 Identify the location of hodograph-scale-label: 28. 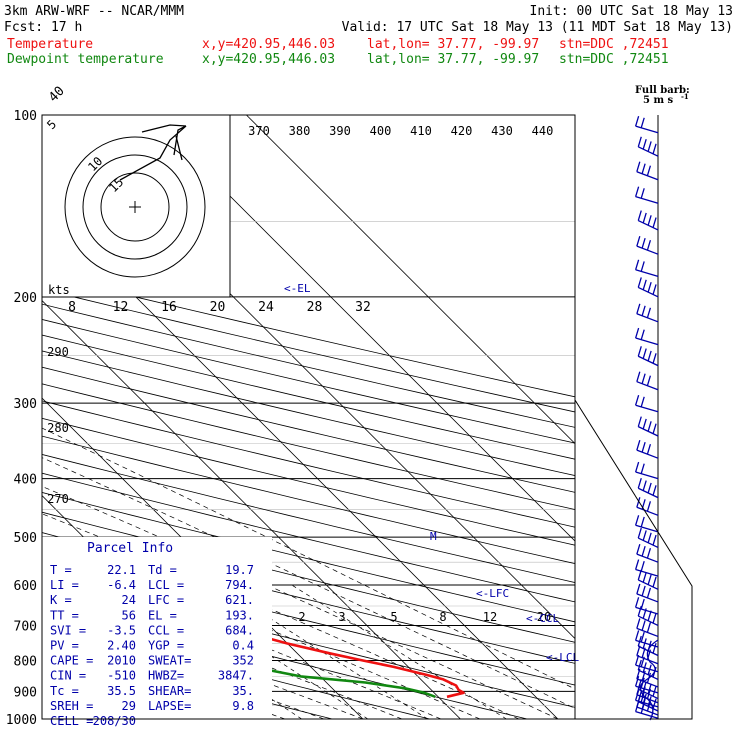
(315, 307).